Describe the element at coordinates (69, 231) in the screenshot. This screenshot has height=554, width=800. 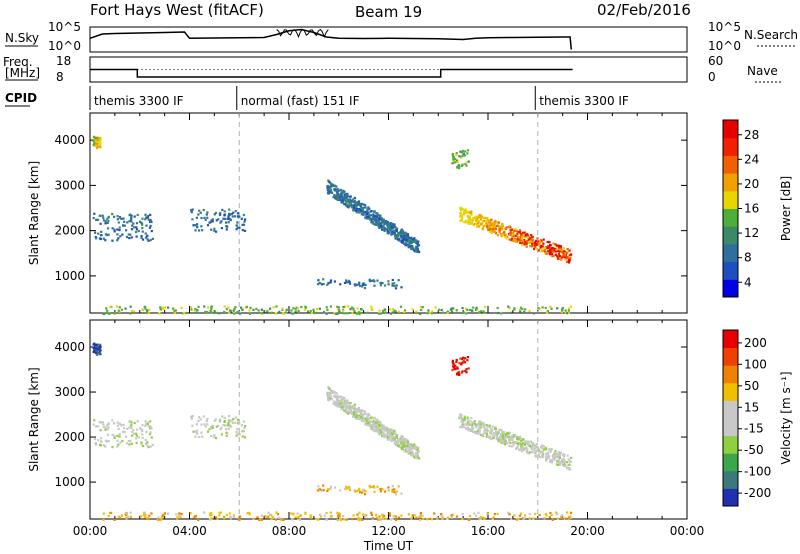
I see `power-ytick-label: 2000` at that location.